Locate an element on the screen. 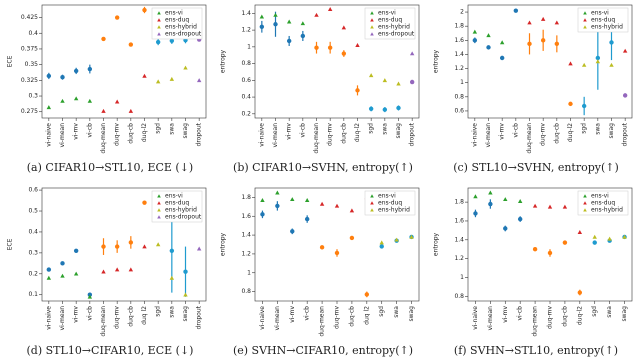 Image resolution: width=640 pixels, height=361 pixels. x-tick-label: duq-l2 is located at coordinates (357, 132).